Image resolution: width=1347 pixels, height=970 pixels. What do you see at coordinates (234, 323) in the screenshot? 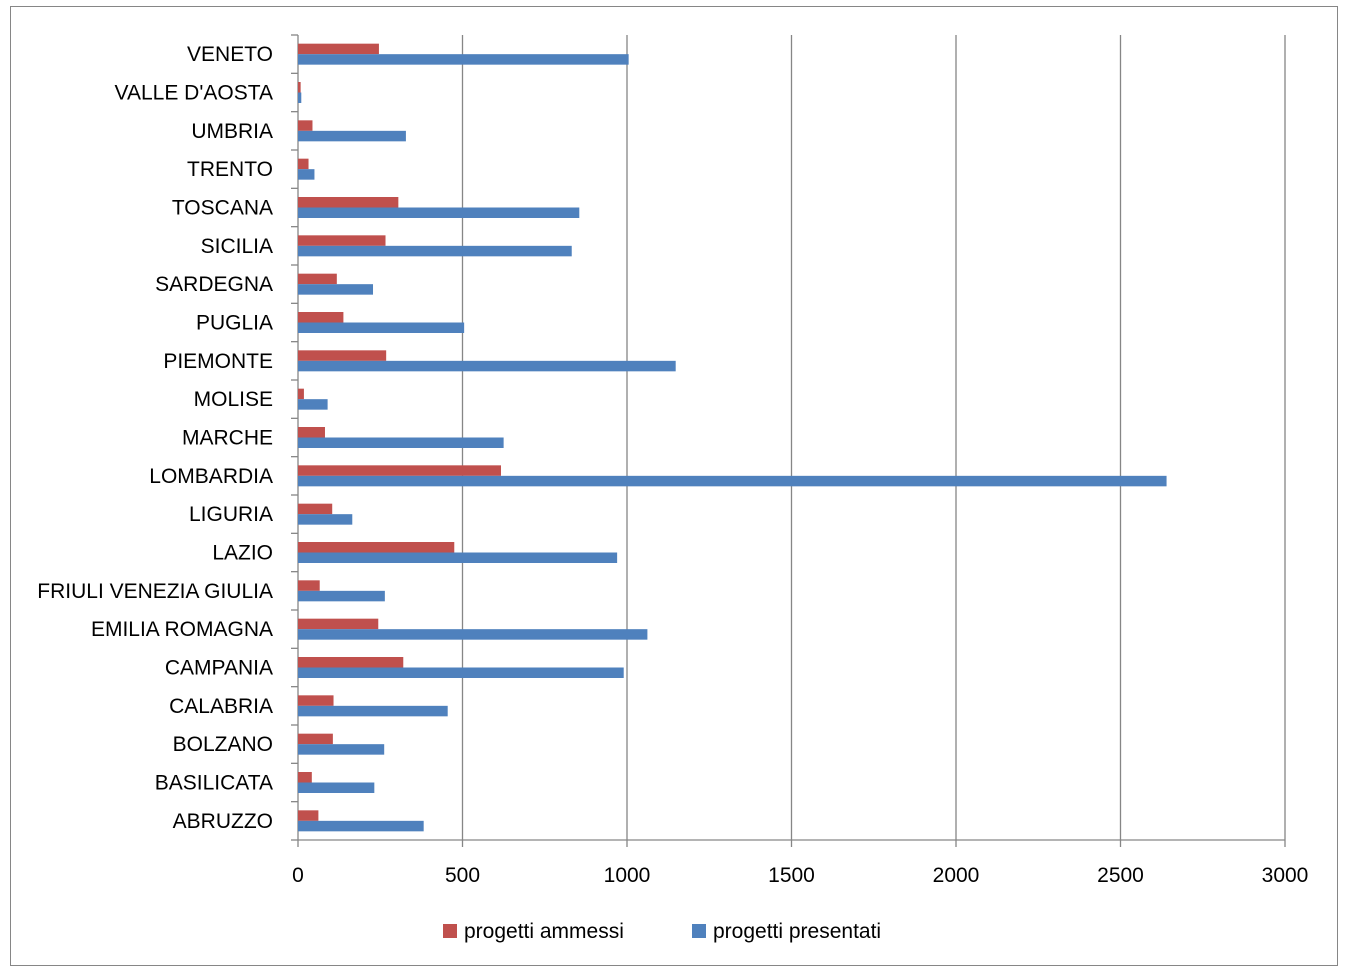
I see `category-label: PUGLIA` at bounding box center [234, 323].